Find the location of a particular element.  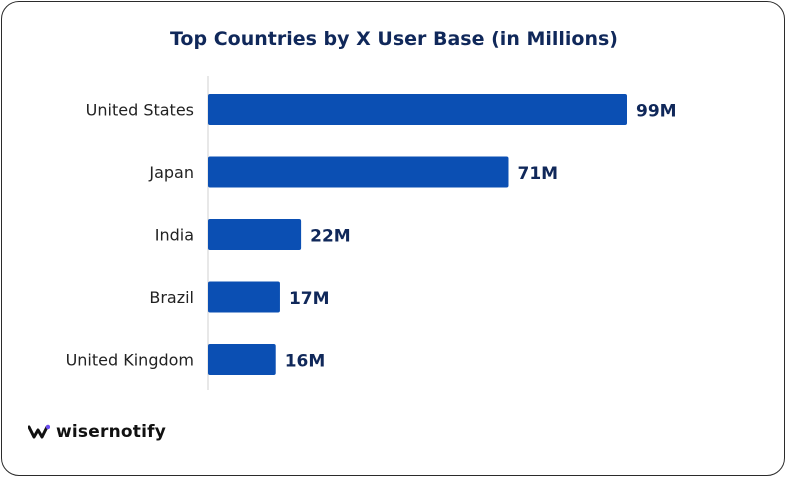

category-label: United Kingdom is located at coordinates (130, 360).